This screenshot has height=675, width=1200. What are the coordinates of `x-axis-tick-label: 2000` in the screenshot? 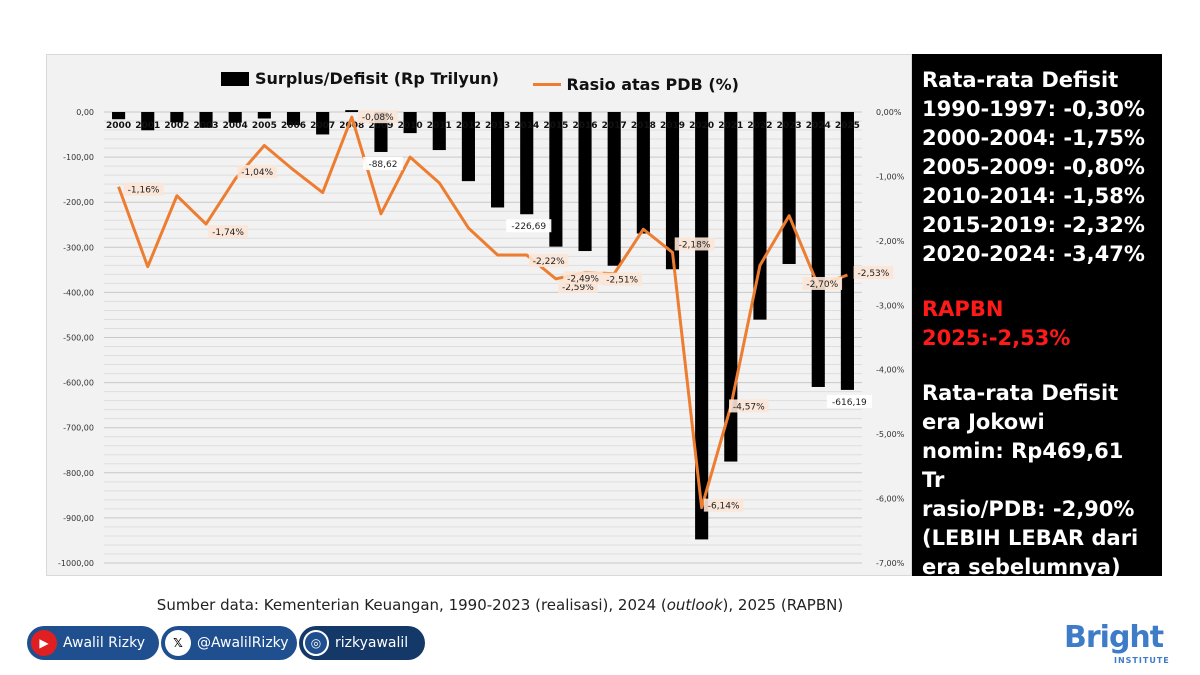 It's located at (118, 126).